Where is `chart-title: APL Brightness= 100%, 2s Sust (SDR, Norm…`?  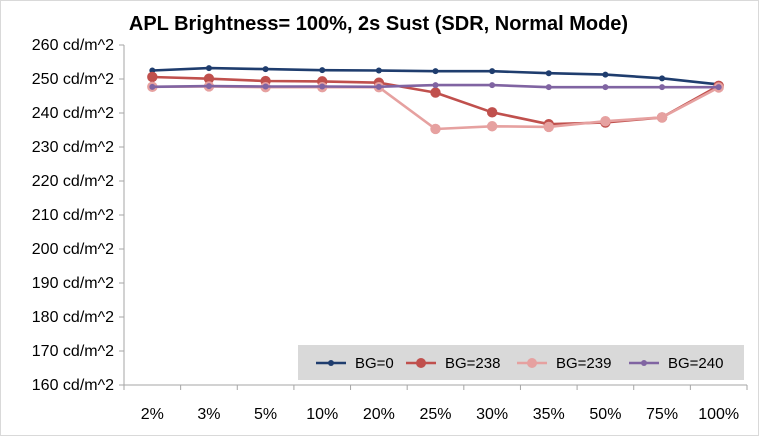 chart-title: APL Brightness= 100%, 2s Sust (SDR, Norm… is located at coordinates (378, 24).